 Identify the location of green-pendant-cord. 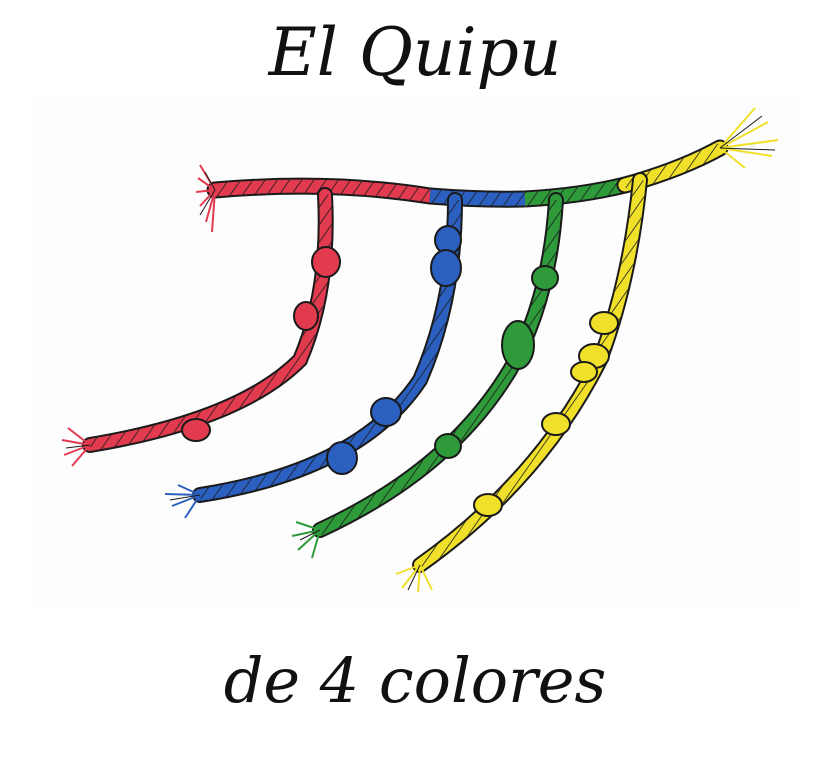
(438, 365).